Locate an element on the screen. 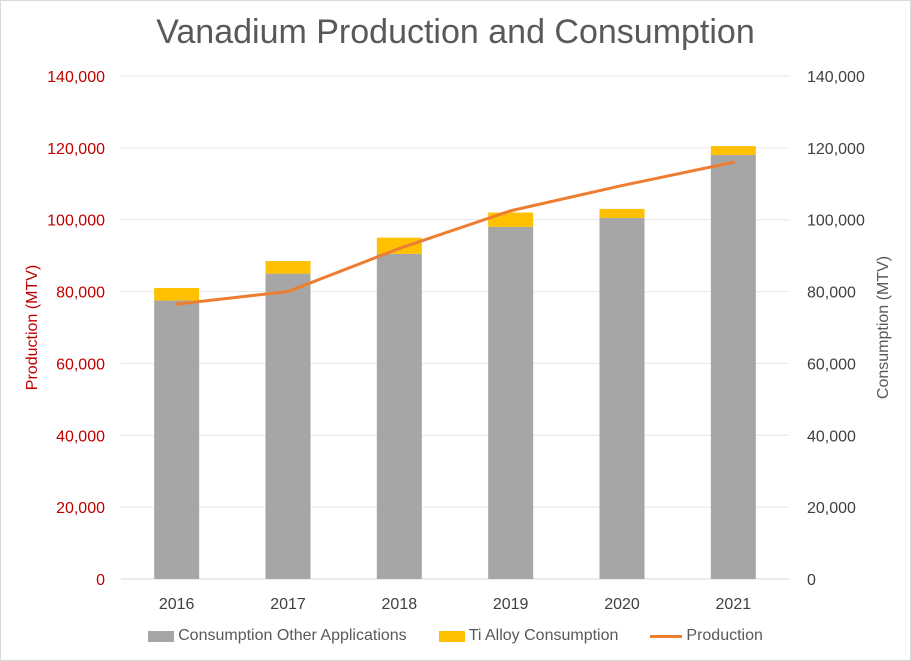  x-tick-label: 2017 is located at coordinates (288, 604).